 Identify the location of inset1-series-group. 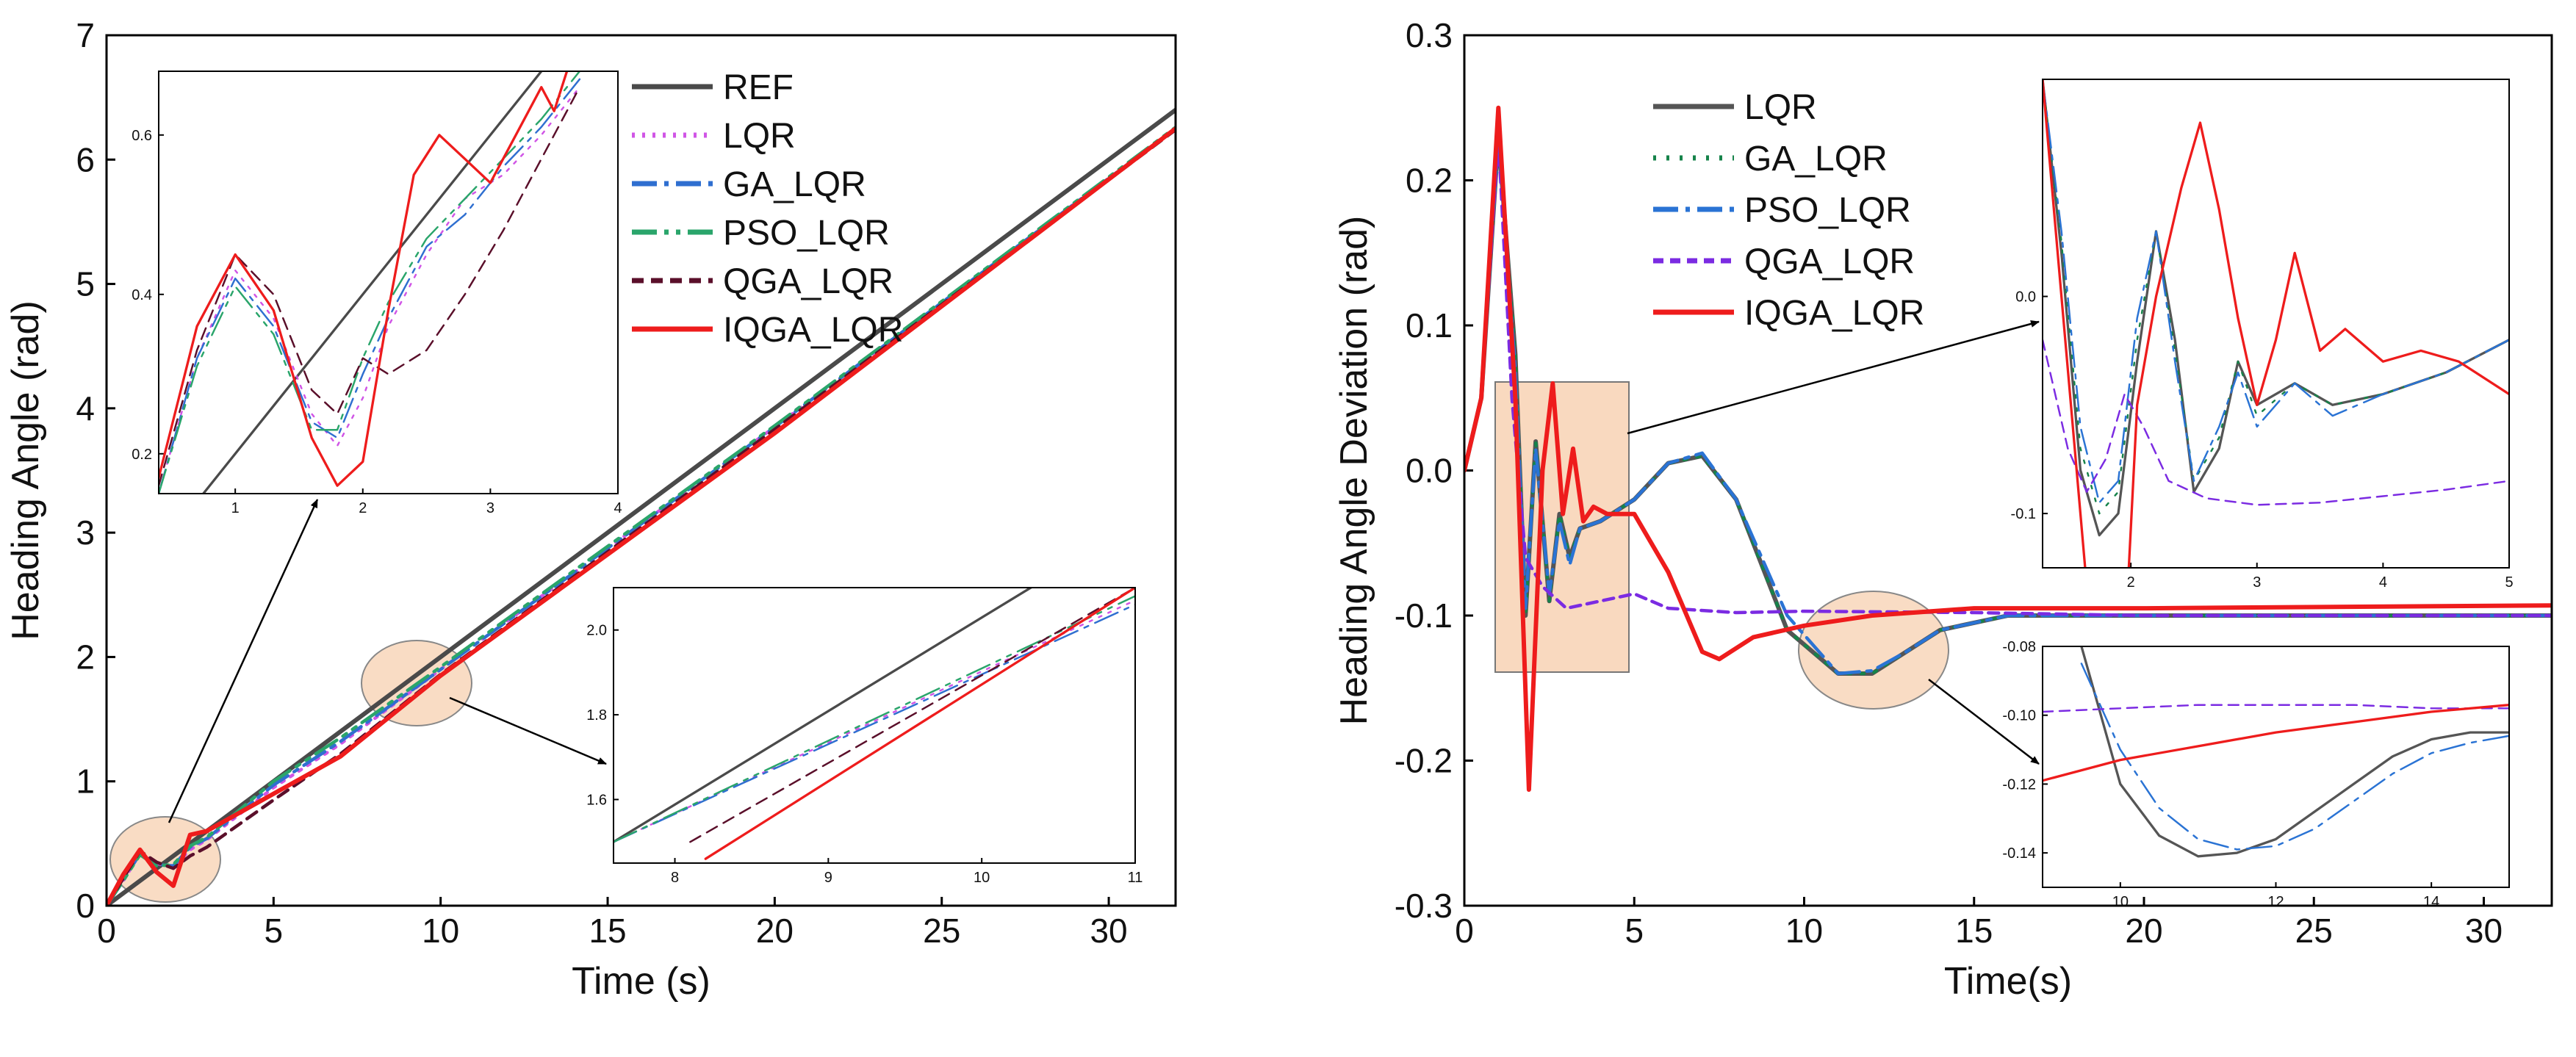
(370, 282).